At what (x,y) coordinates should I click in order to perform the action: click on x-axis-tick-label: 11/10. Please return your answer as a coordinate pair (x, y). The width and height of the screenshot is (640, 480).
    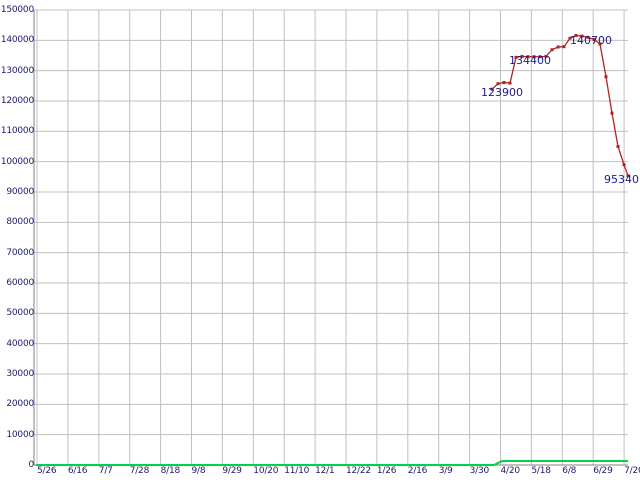
    Looking at the image, I should click on (297, 471).